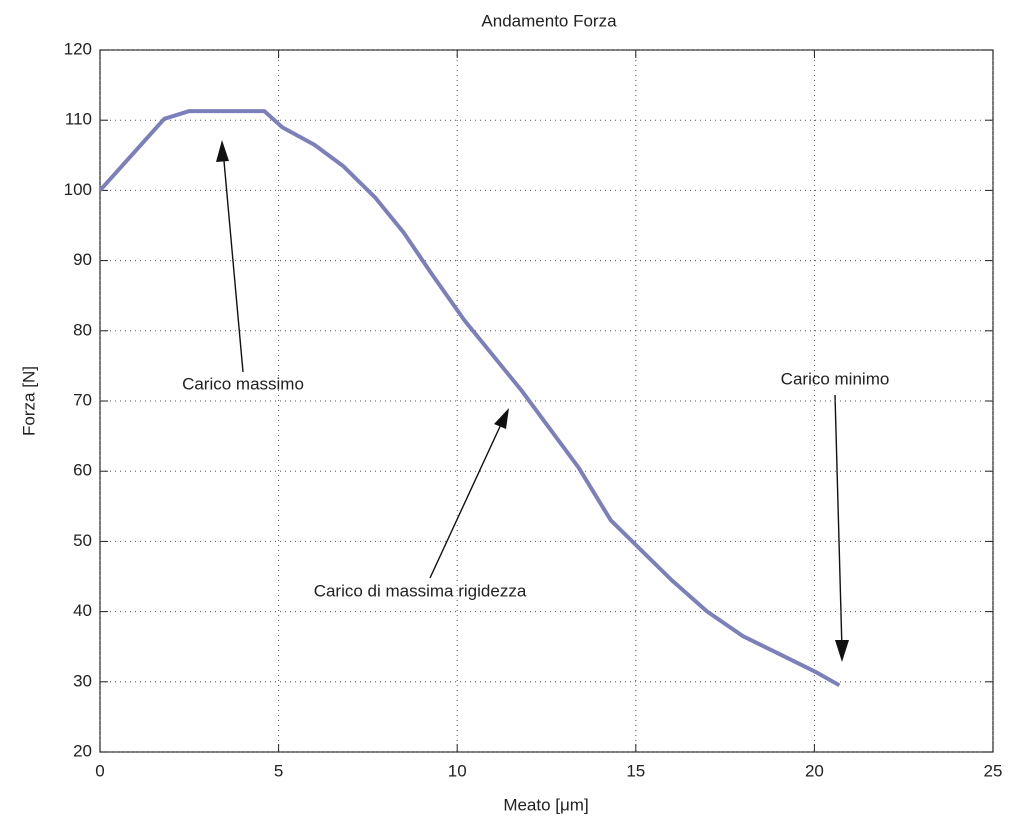  I want to click on x-axis-label: Meato [μm], so click(545, 804).